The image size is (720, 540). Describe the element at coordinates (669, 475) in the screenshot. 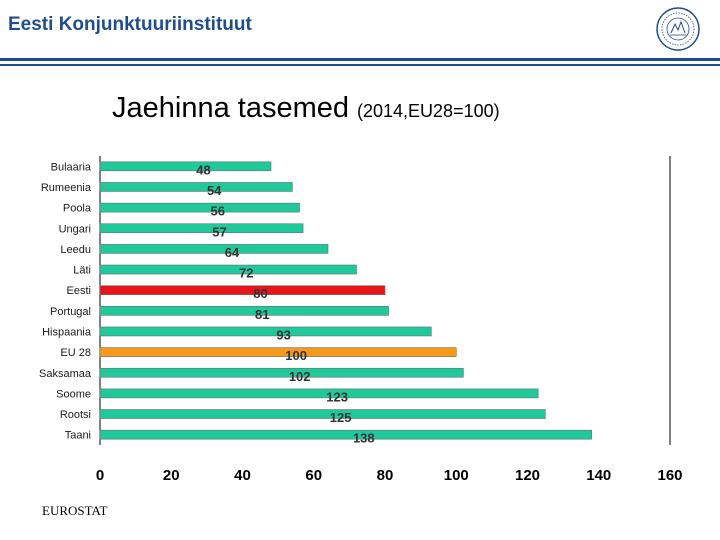

I see `x-tick-label: 160` at that location.